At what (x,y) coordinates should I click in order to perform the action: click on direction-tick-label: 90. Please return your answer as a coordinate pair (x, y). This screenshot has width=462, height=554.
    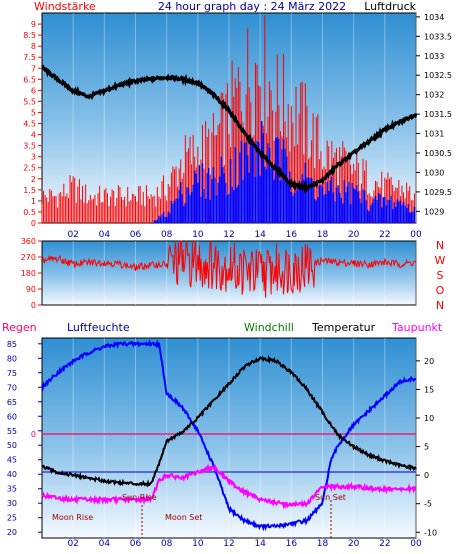
    Looking at the image, I should click on (31, 289).